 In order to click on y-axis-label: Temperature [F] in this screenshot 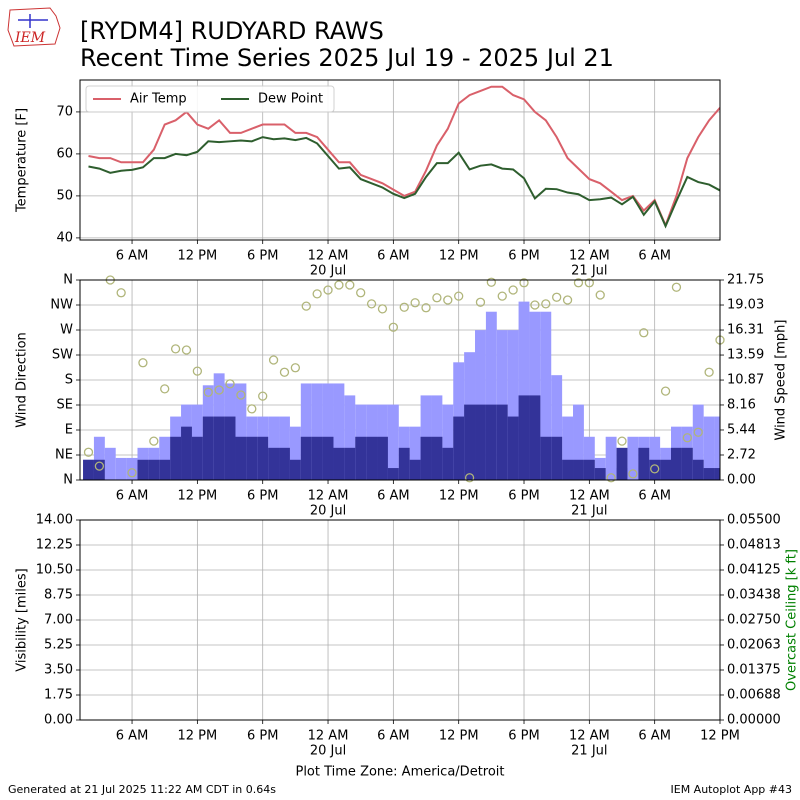, I will do `click(22, 160)`.